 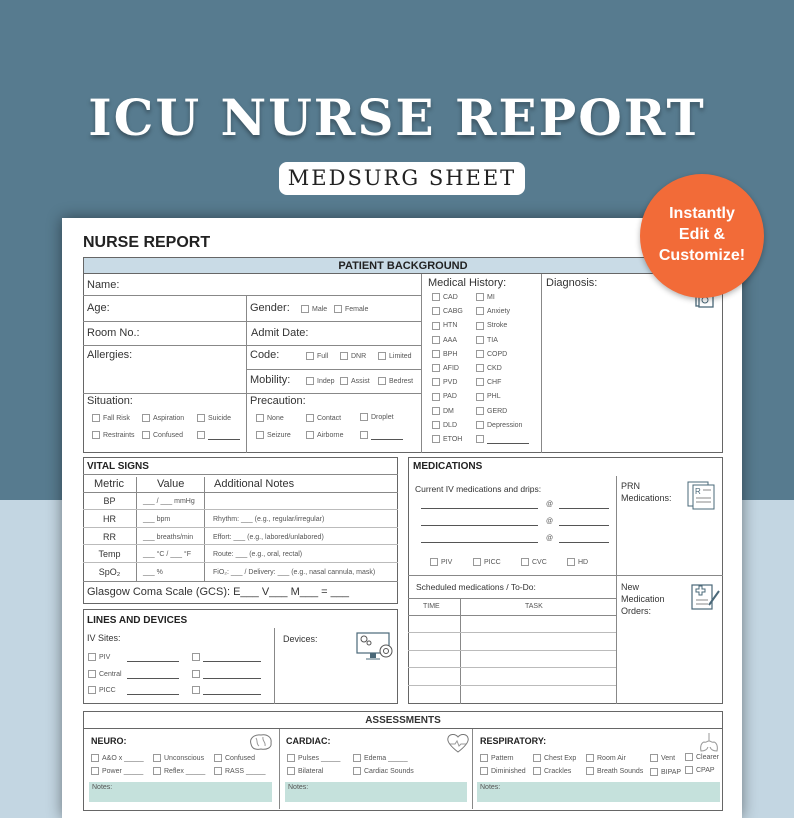 I want to click on resp-diminished-checkbox: Diminished, so click(x=503, y=771).